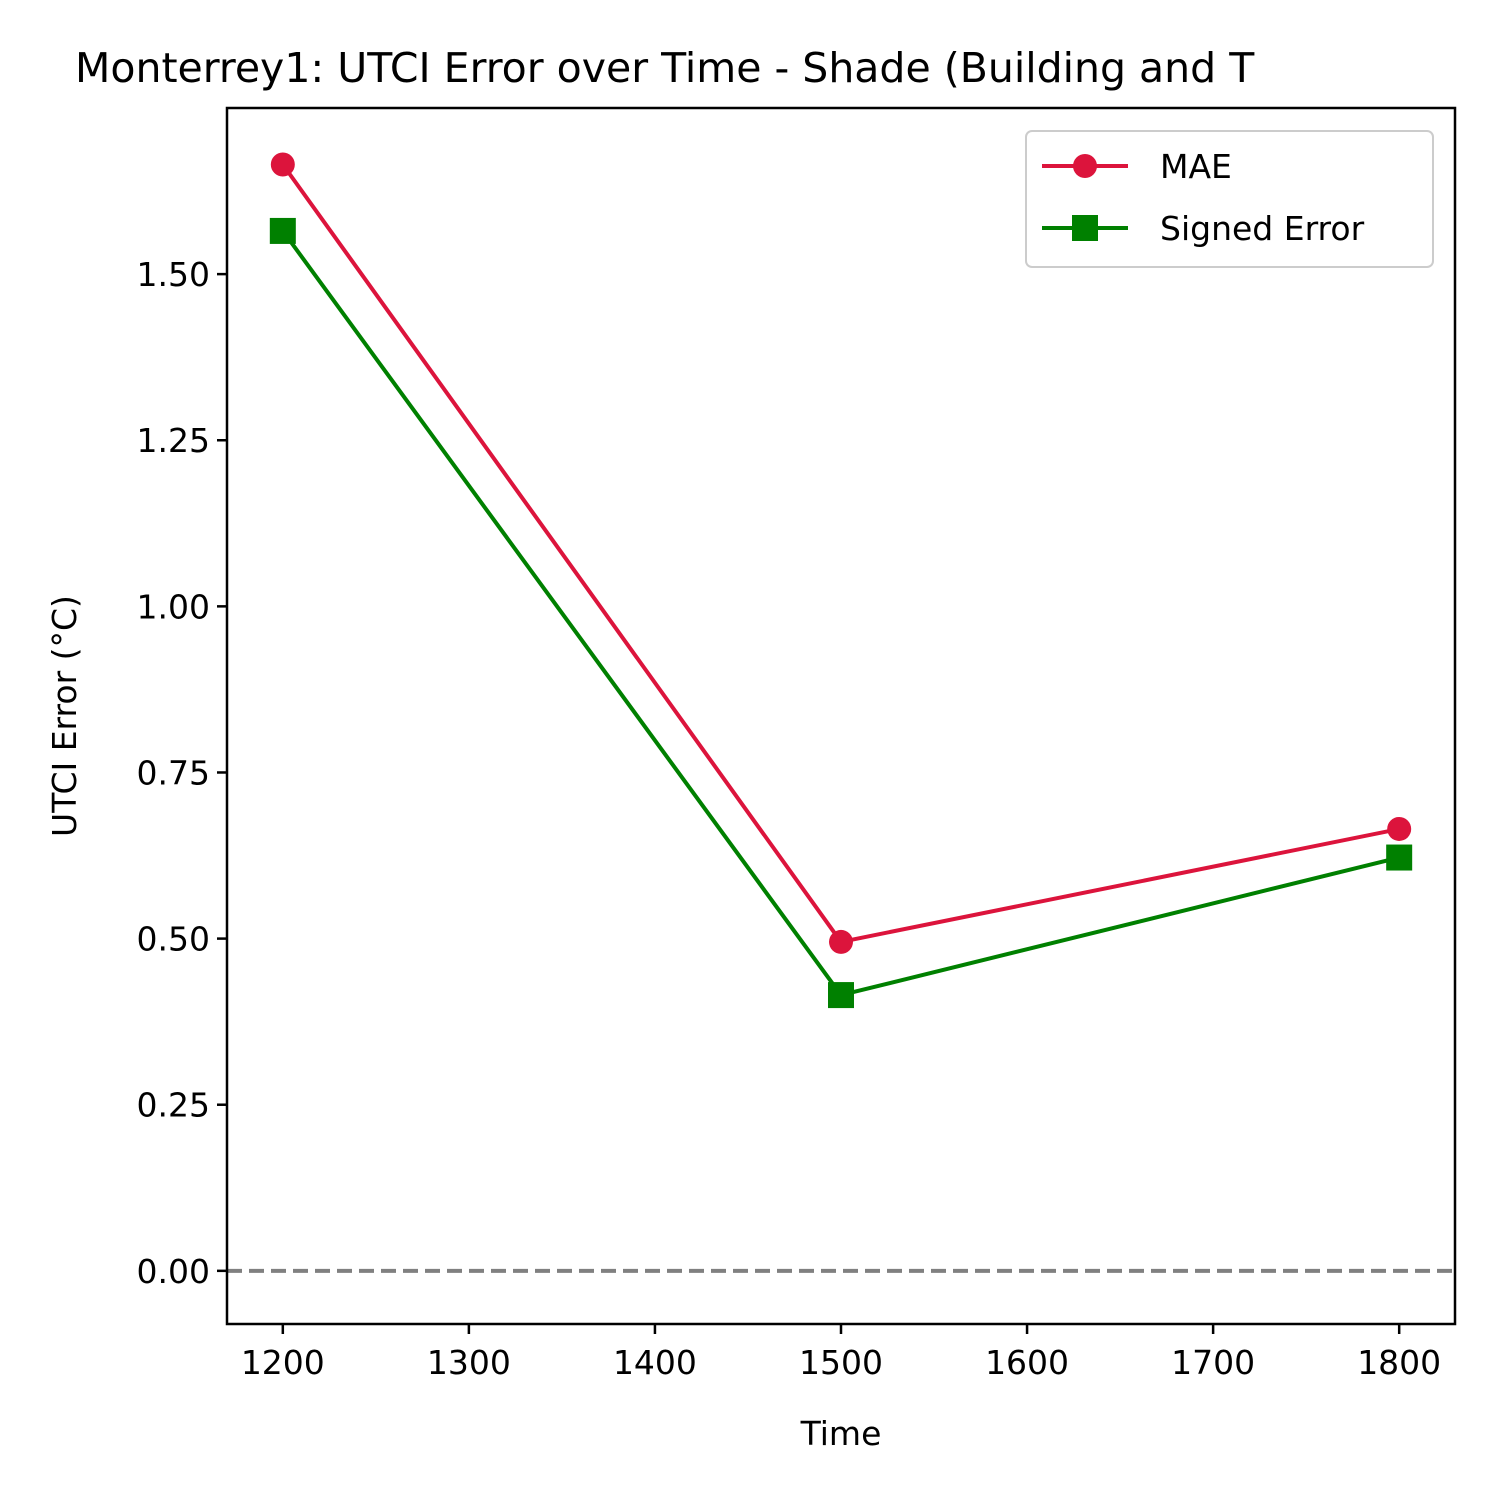 This screenshot has height=1500, width=1500. What do you see at coordinates (173, 772) in the screenshot?
I see `y-tick-label: 0.75` at bounding box center [173, 772].